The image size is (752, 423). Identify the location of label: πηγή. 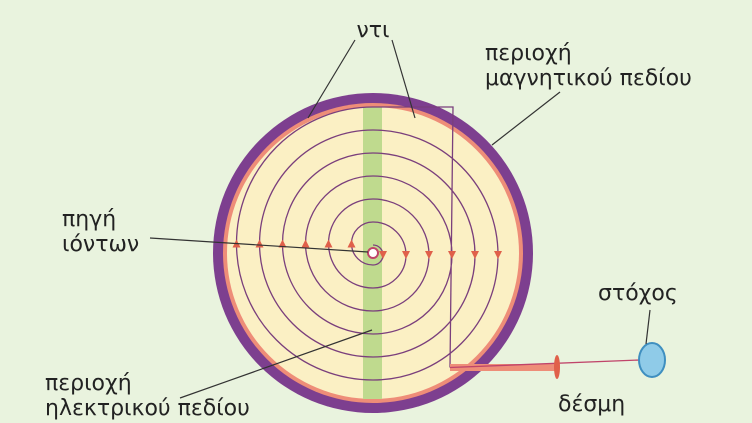
(89, 219).